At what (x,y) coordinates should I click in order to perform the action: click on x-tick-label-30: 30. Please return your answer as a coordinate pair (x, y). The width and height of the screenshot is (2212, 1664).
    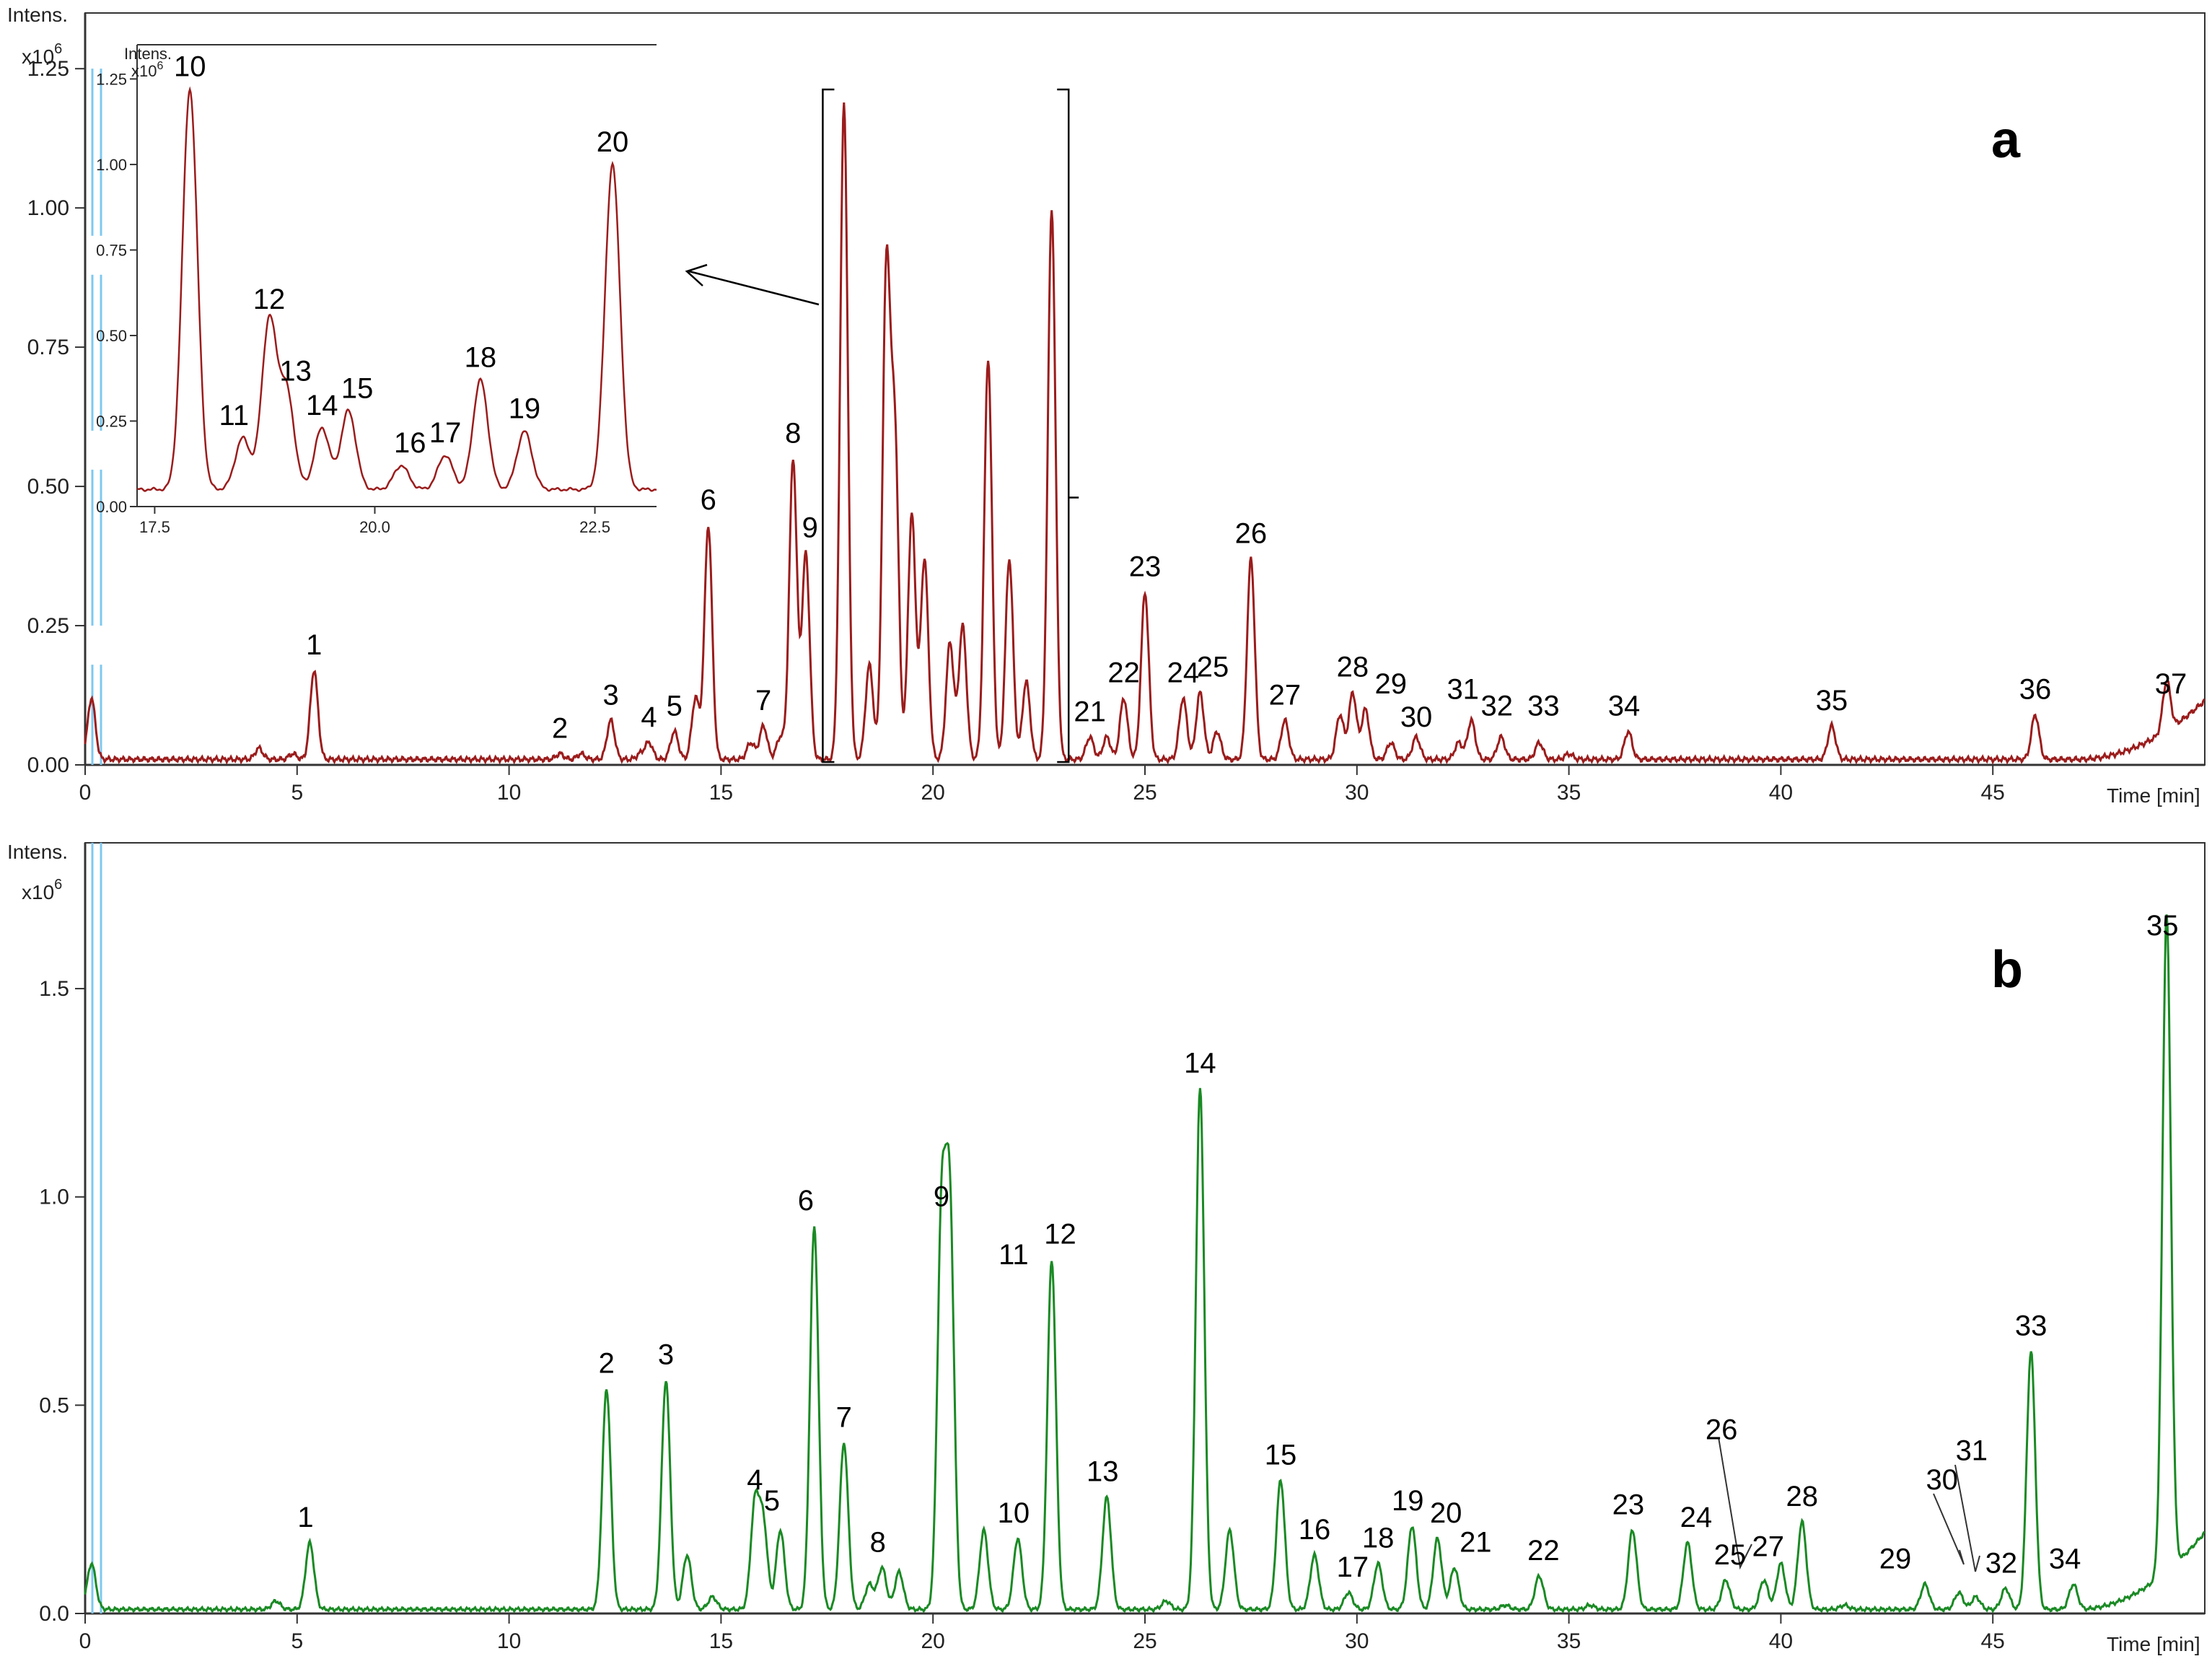
    Looking at the image, I should click on (1357, 793).